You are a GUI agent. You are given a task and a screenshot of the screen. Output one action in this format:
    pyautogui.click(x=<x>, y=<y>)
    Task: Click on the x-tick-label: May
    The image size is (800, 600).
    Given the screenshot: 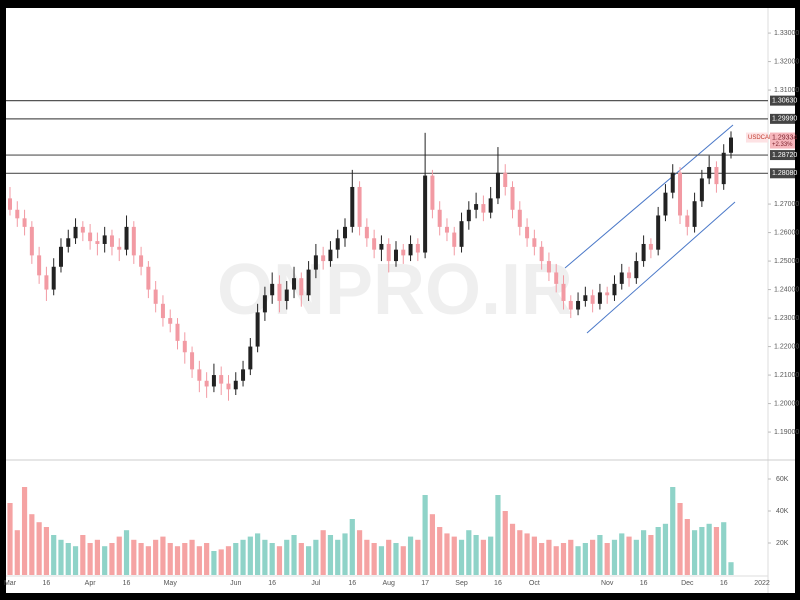 What is the action you would take?
    pyautogui.click(x=171, y=583)
    